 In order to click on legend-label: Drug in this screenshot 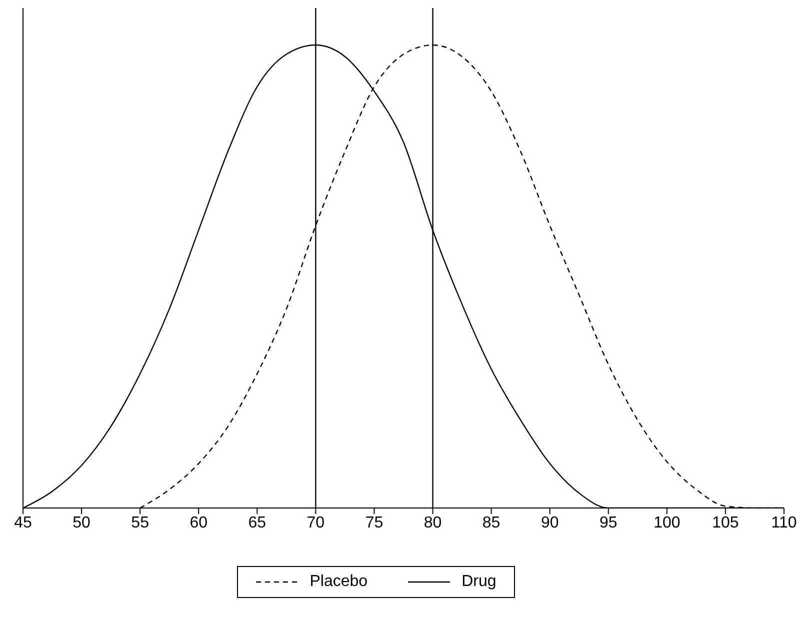, I will do `click(479, 582)`.